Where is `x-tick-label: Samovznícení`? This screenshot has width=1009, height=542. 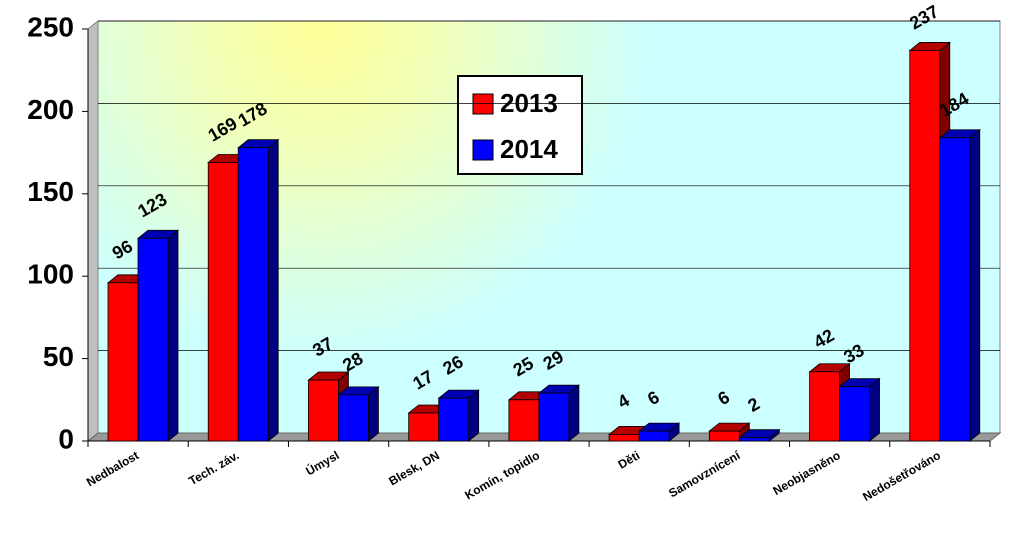
x-tick-label: Samovznícení is located at coordinates (704, 474).